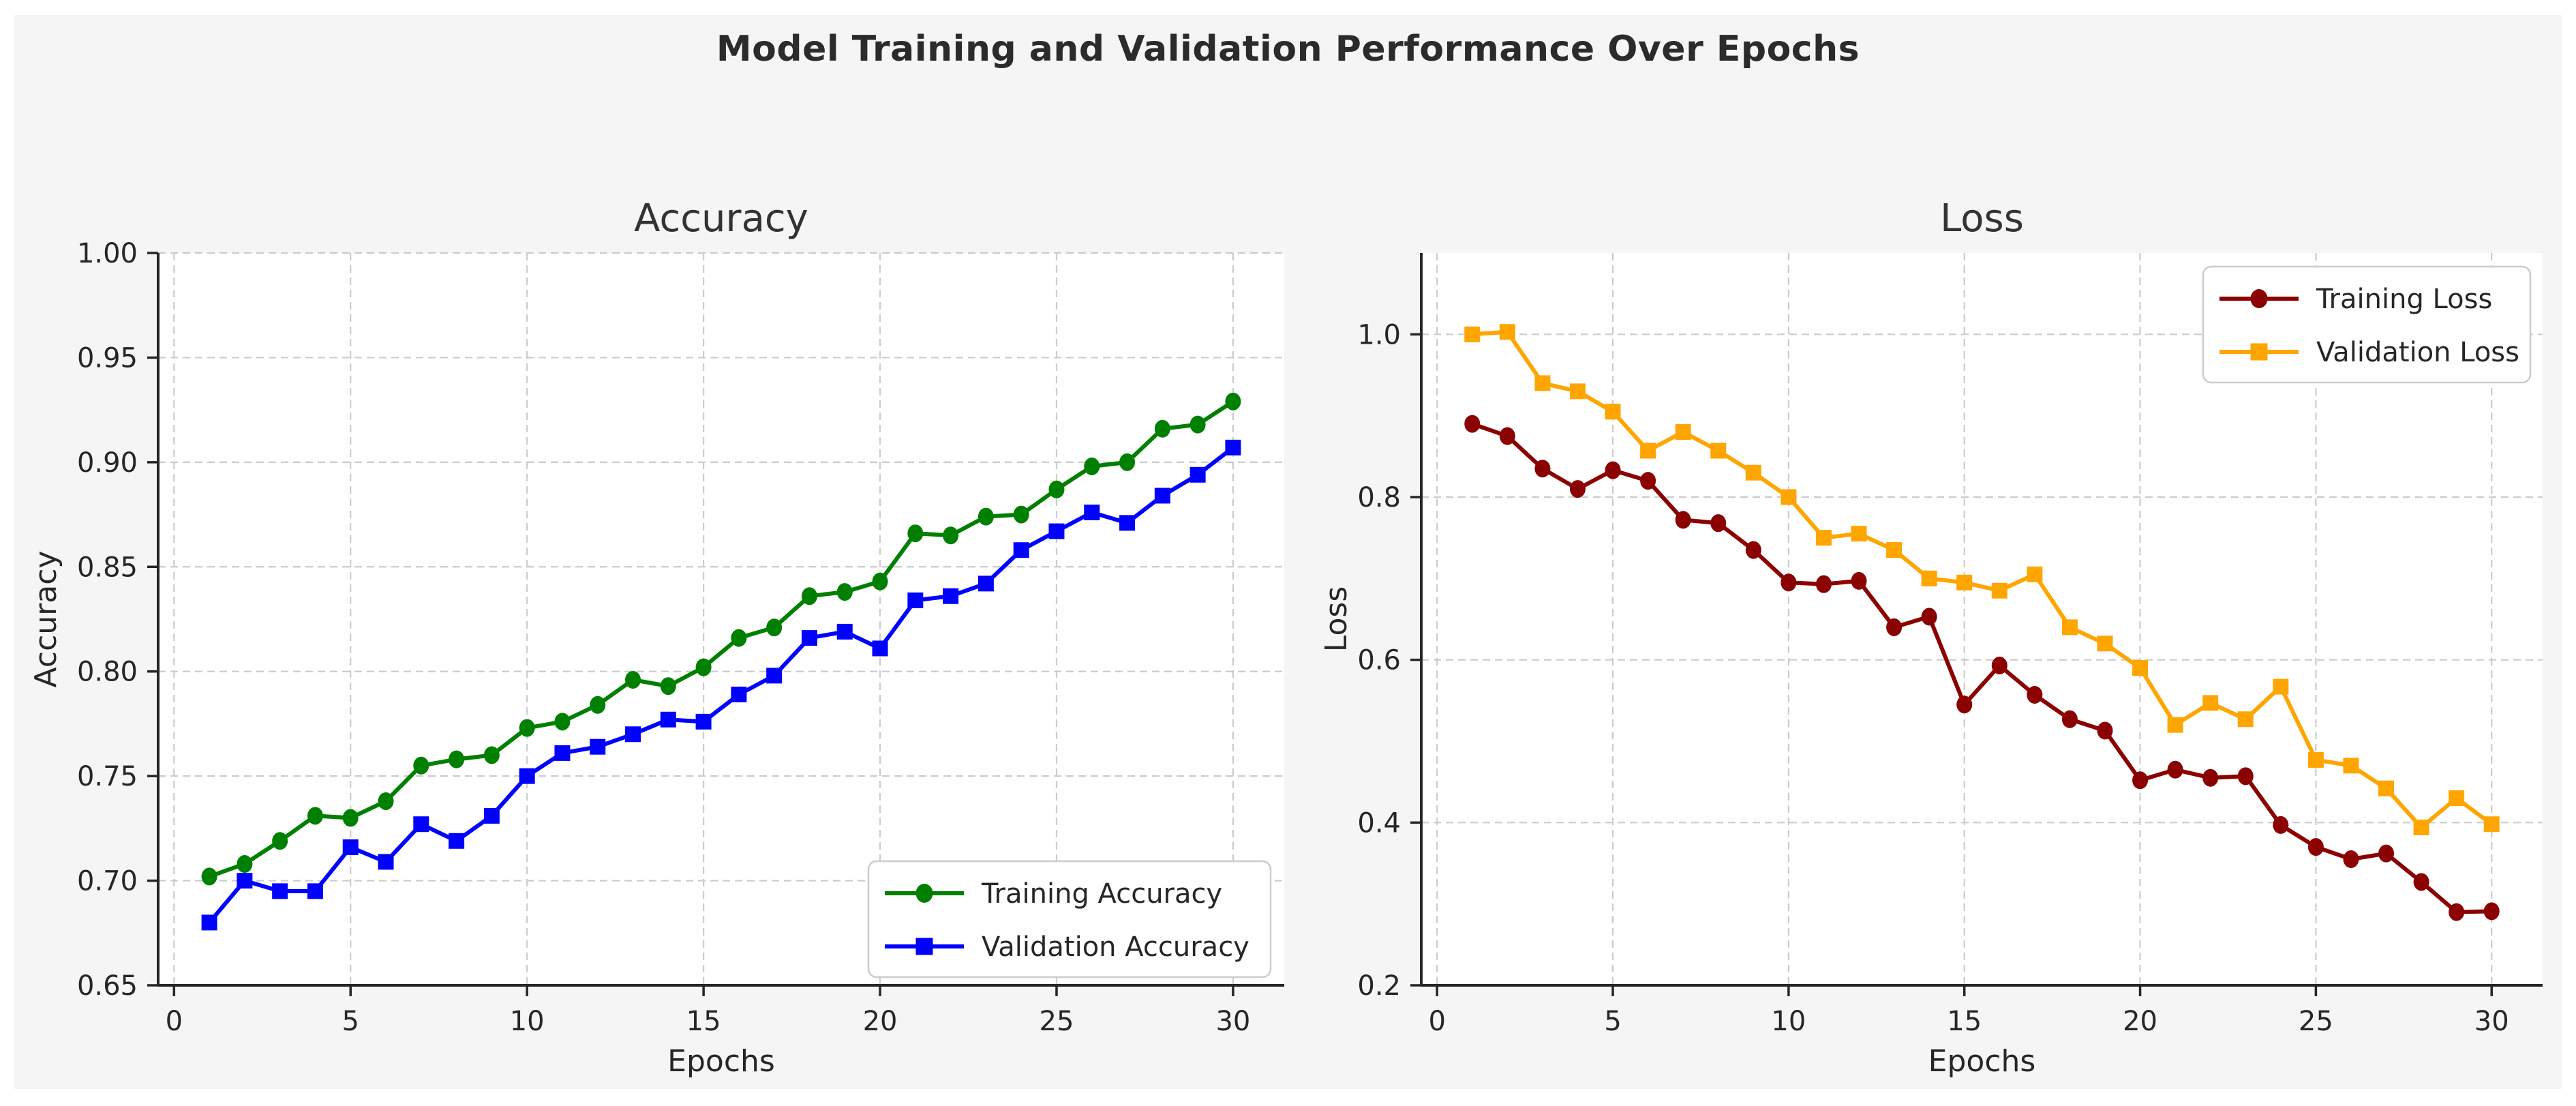 The width and height of the screenshot is (2576, 1106). I want to click on y-tick-label: 0.85, so click(108, 567).